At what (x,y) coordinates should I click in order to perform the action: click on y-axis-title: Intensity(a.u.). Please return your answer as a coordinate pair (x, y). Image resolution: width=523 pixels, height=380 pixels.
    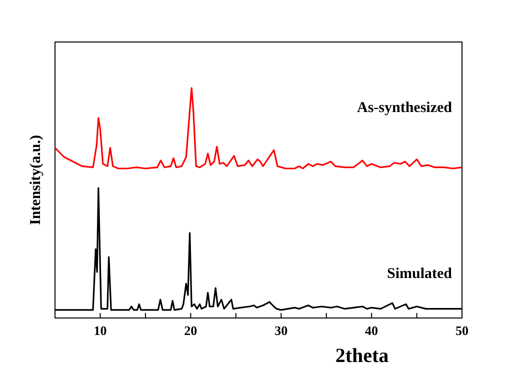
    Looking at the image, I should click on (36, 180).